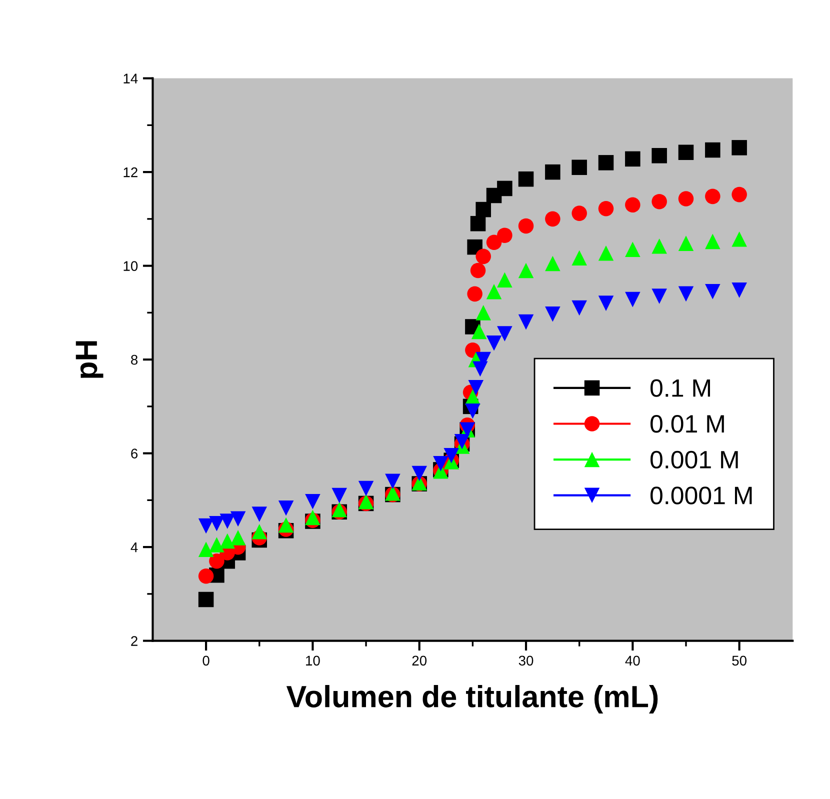 The height and width of the screenshot is (799, 830). Describe the element at coordinates (134, 453) in the screenshot. I see `y-tick-label: 6` at that location.